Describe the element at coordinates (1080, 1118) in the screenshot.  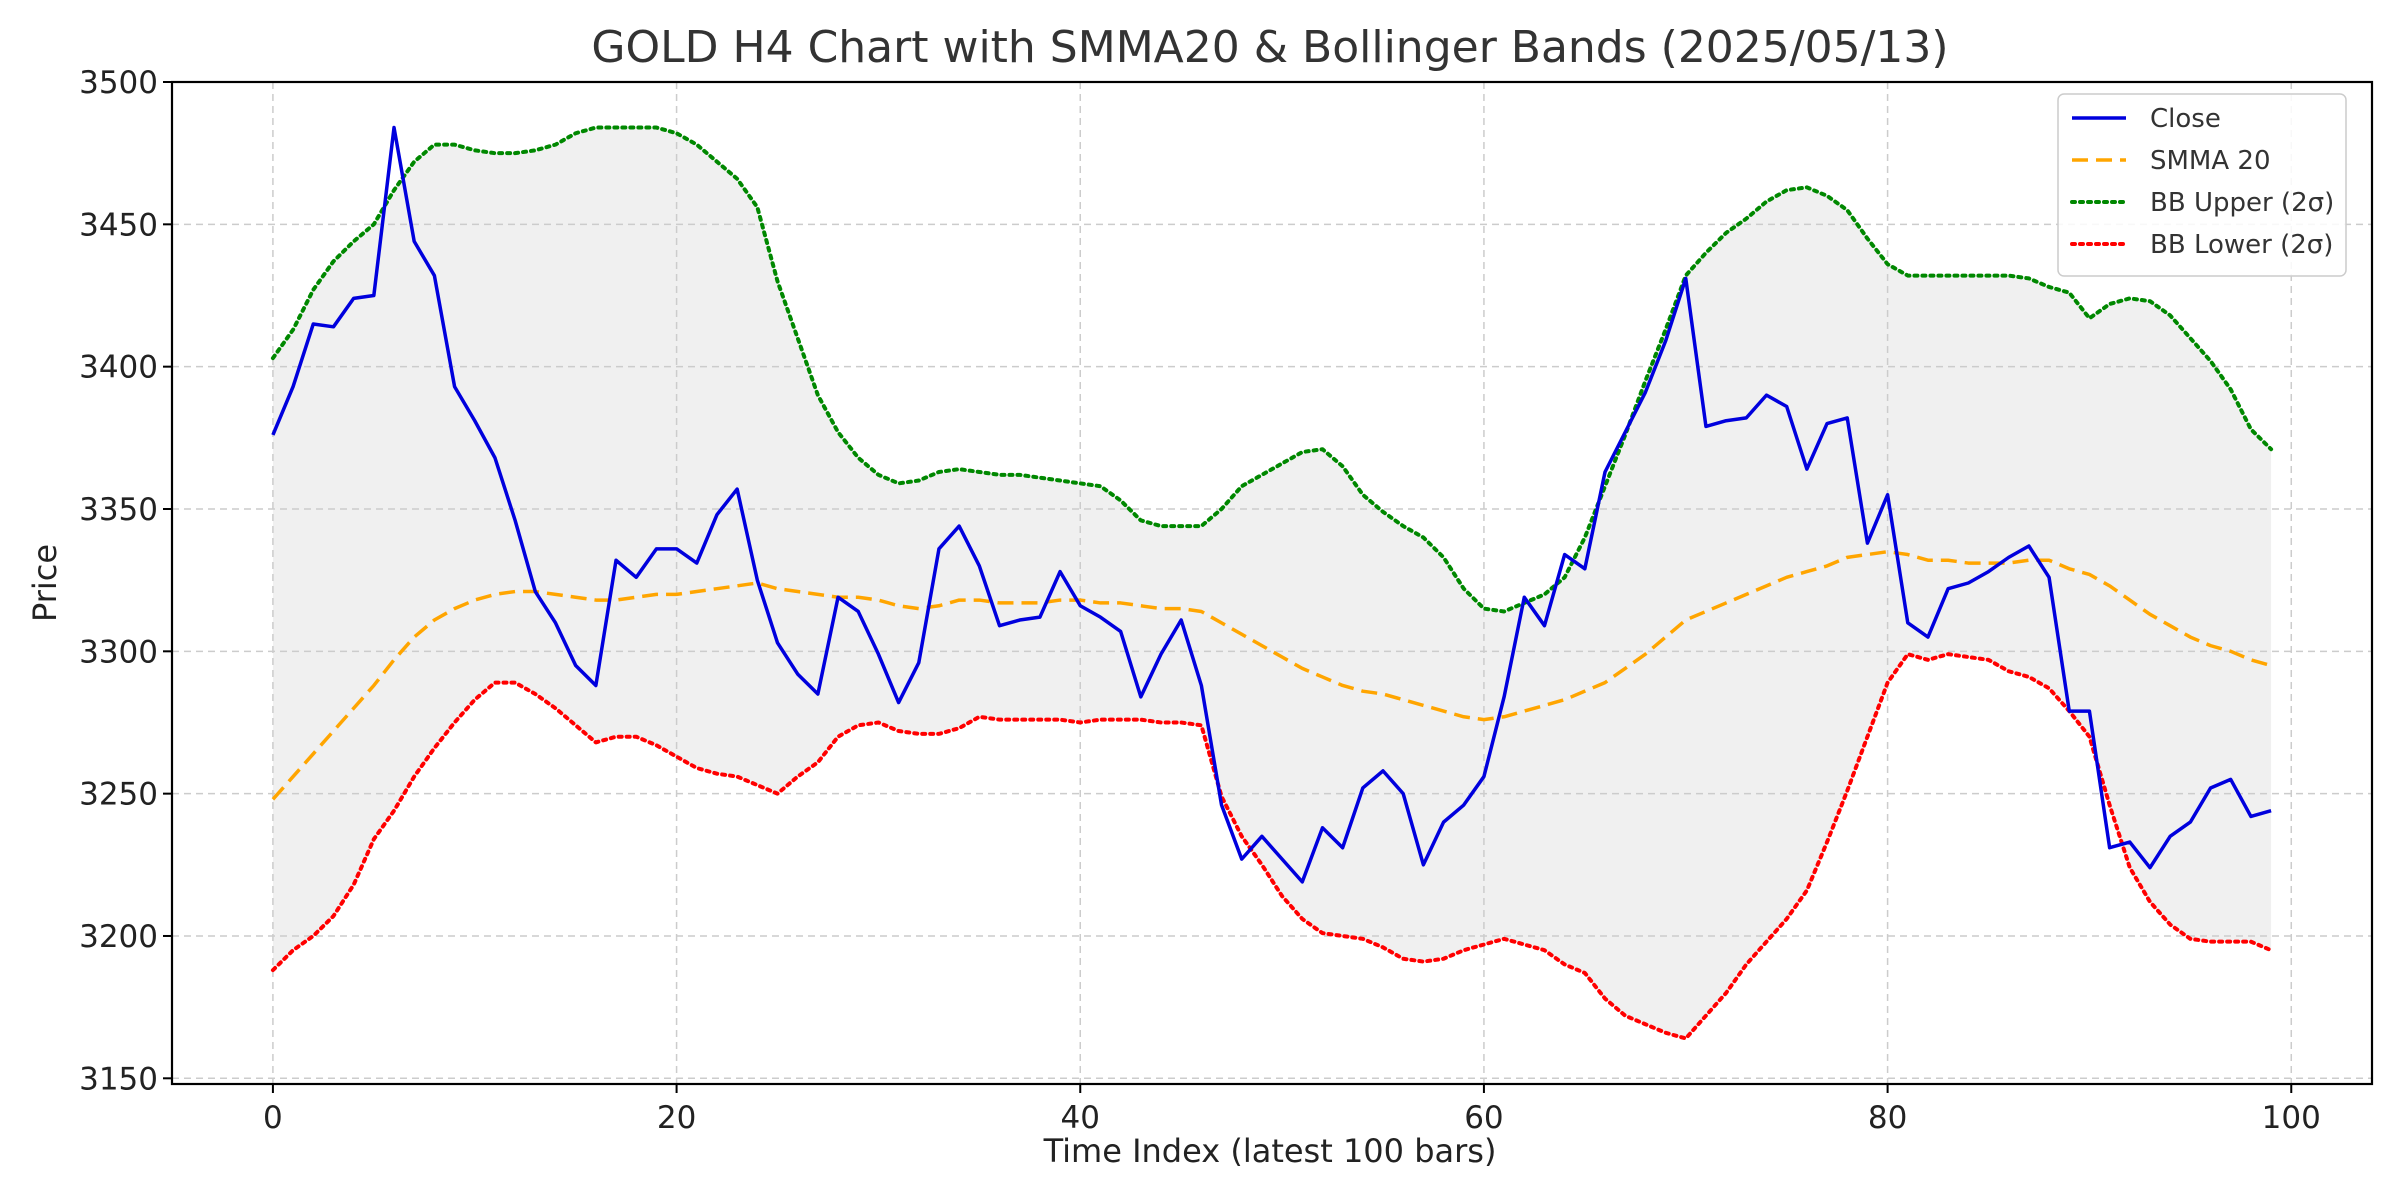
I see `x-tick-label: 40` at that location.